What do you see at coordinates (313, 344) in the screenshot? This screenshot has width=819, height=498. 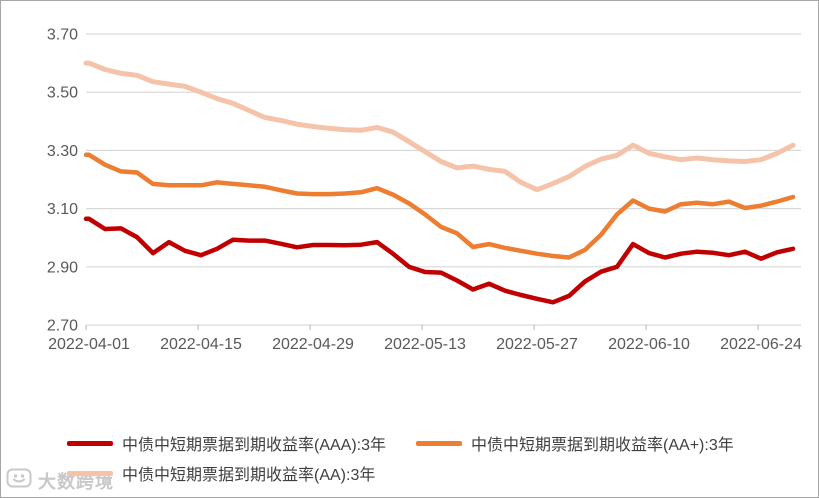 I see `x-axis-label: 2022-04-29` at bounding box center [313, 344].